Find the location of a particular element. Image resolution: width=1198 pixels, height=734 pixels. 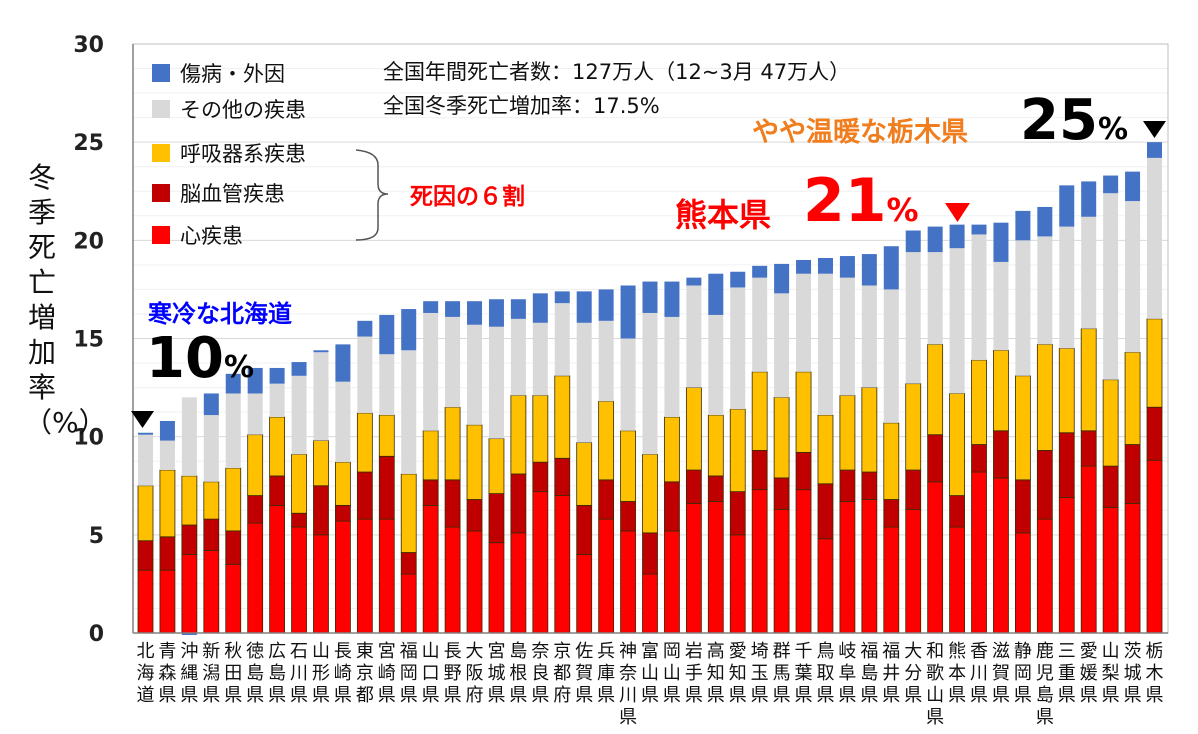

bracket-icon is located at coordinates (372, 195).